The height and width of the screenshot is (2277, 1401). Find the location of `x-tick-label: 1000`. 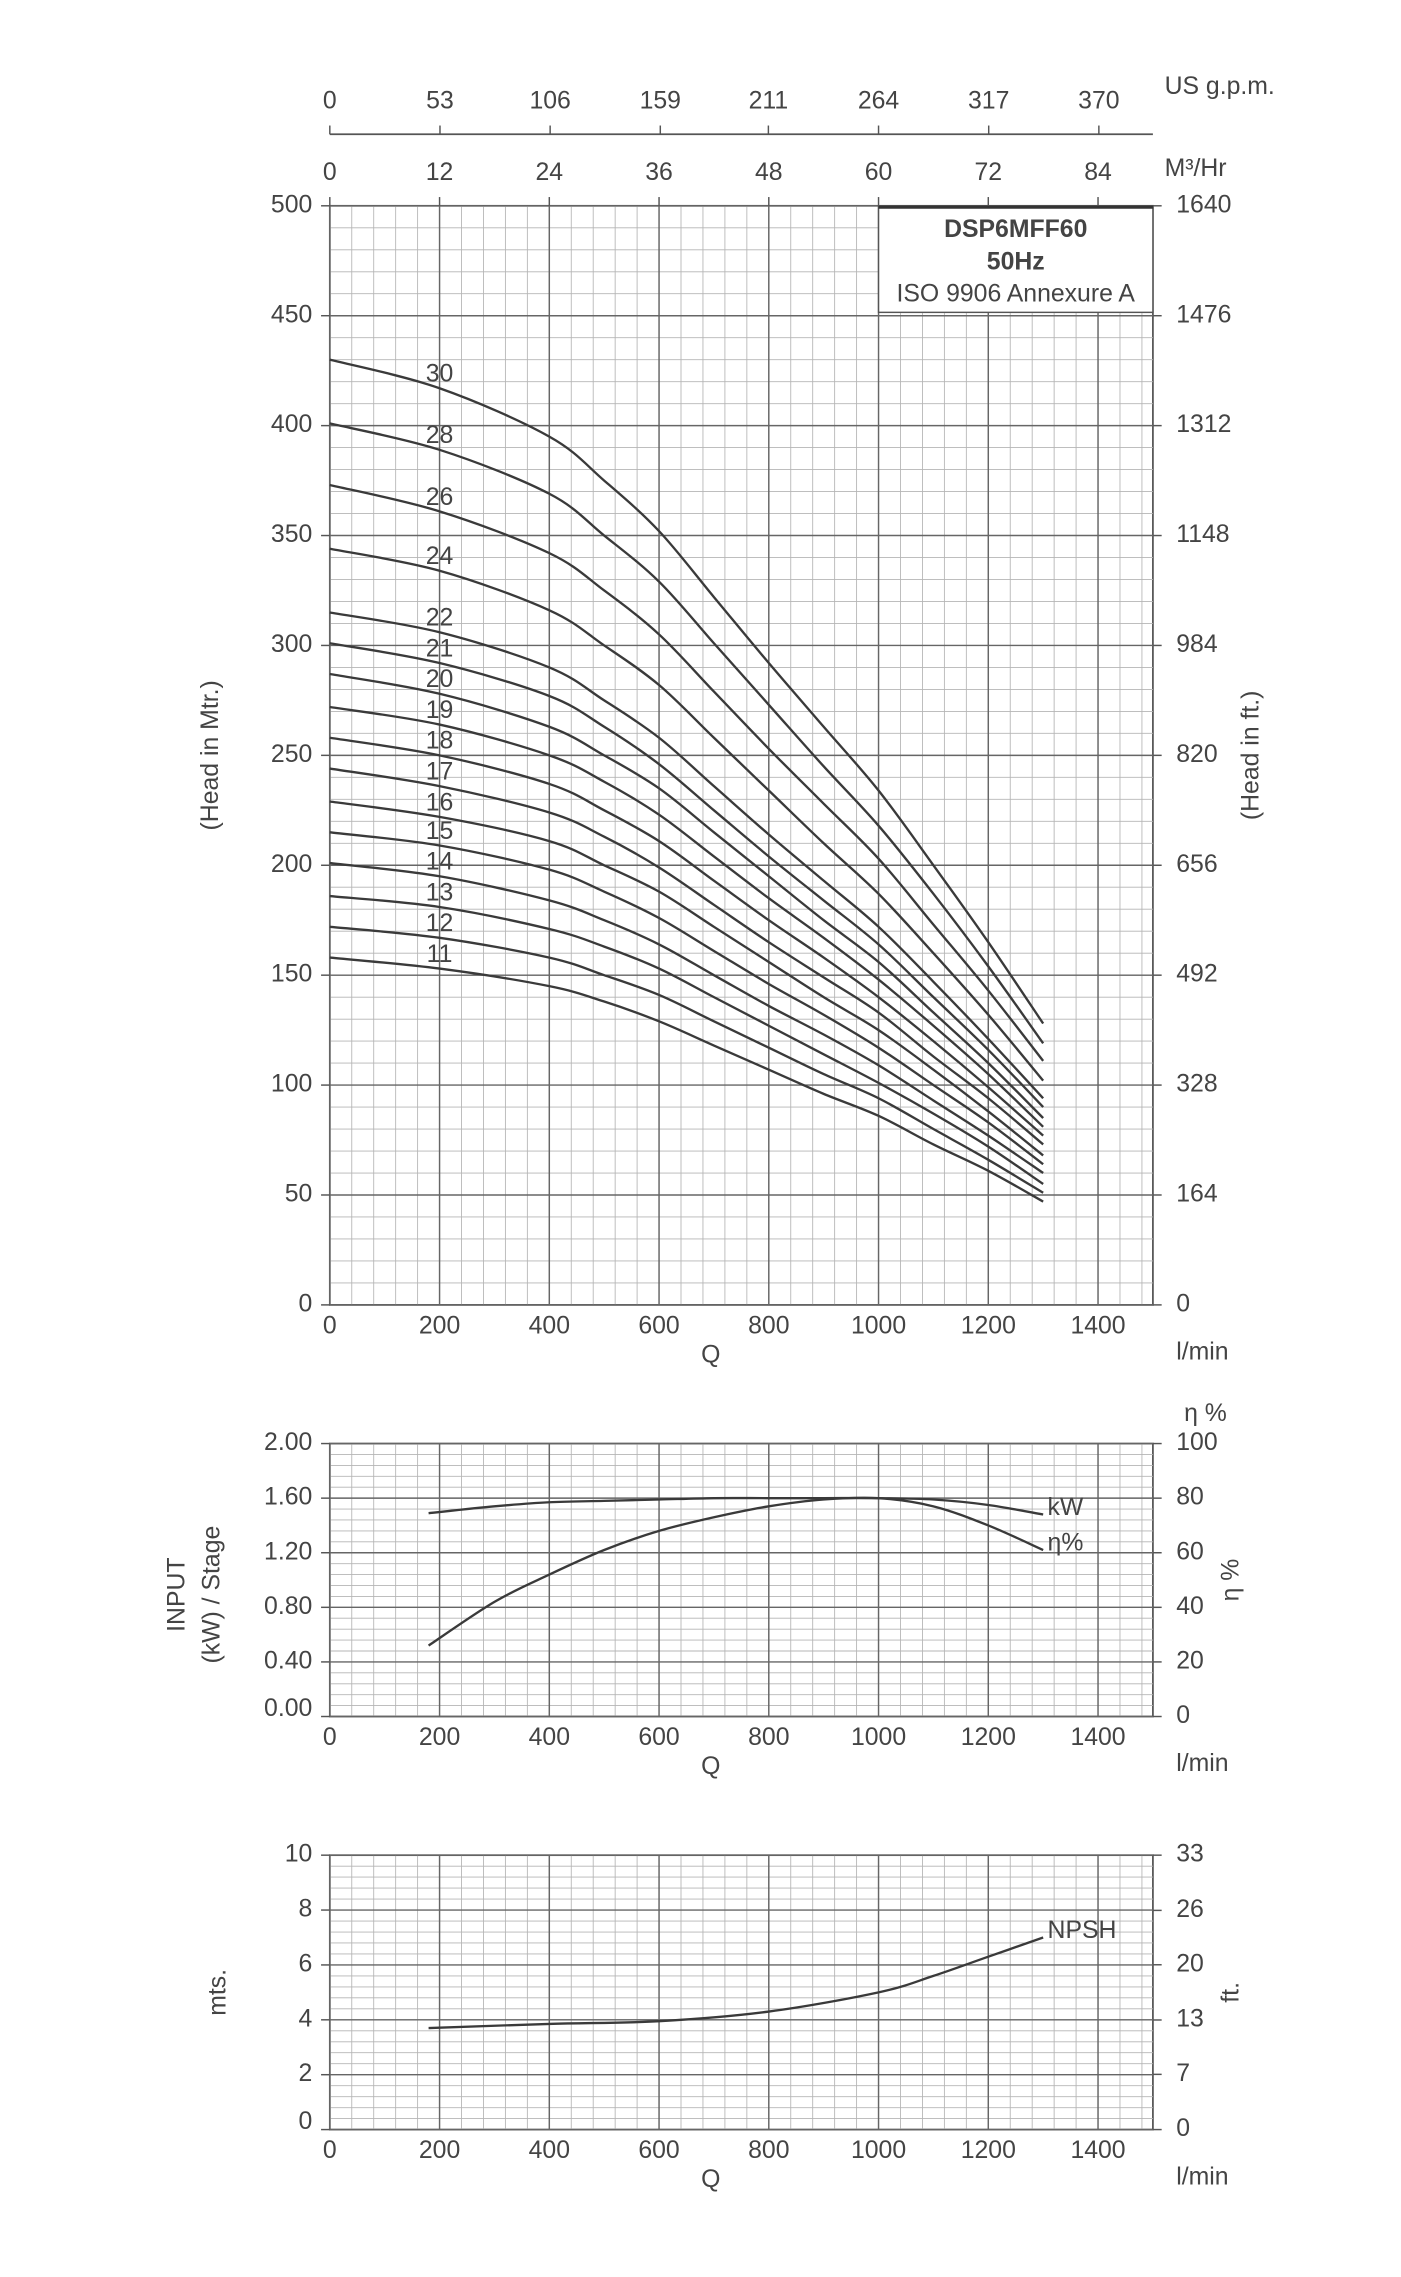

x-tick-label: 1000 is located at coordinates (878, 1325).